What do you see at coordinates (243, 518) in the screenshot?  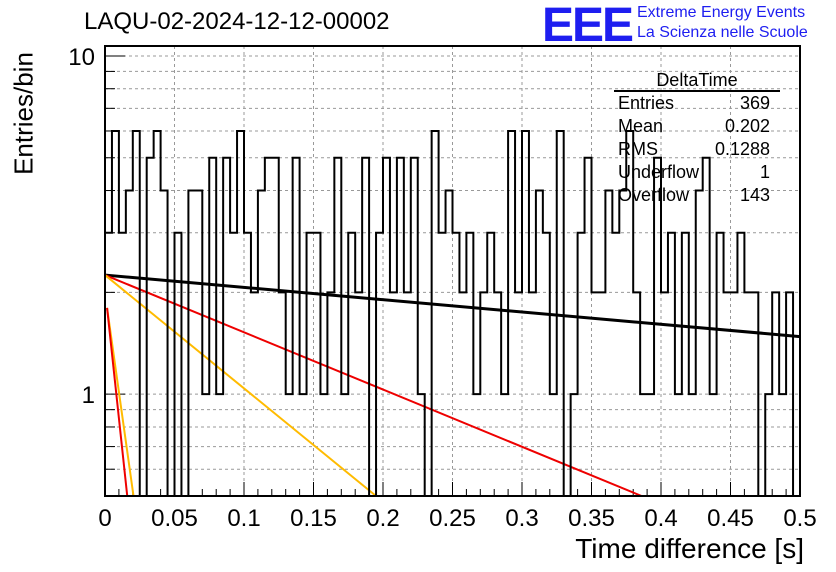 I see `x-tick-label: 0.1` at bounding box center [243, 518].